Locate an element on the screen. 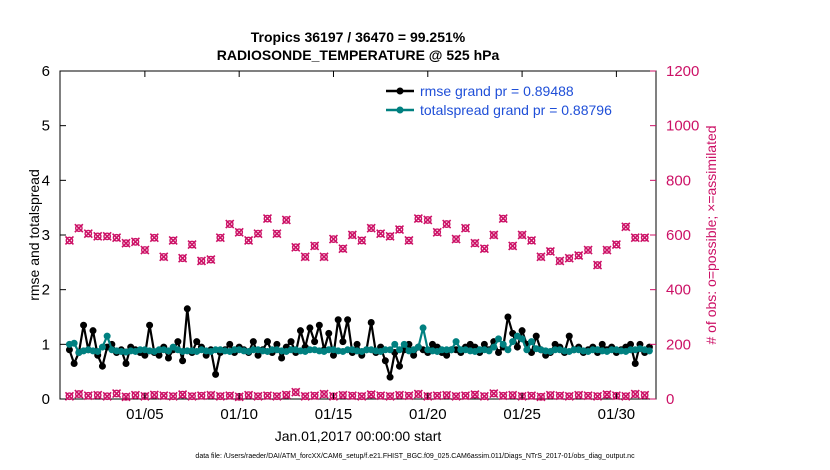  x-tick-label: 01/20 is located at coordinates (428, 414).